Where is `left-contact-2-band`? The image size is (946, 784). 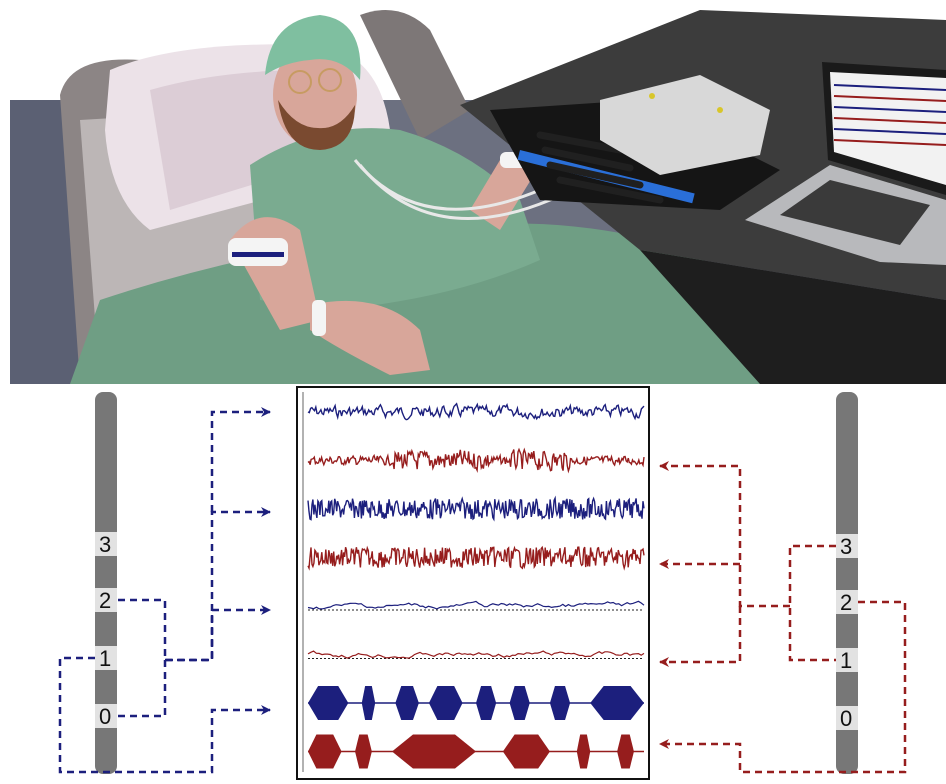
left-contact-2-band is located at coordinates (106, 600).